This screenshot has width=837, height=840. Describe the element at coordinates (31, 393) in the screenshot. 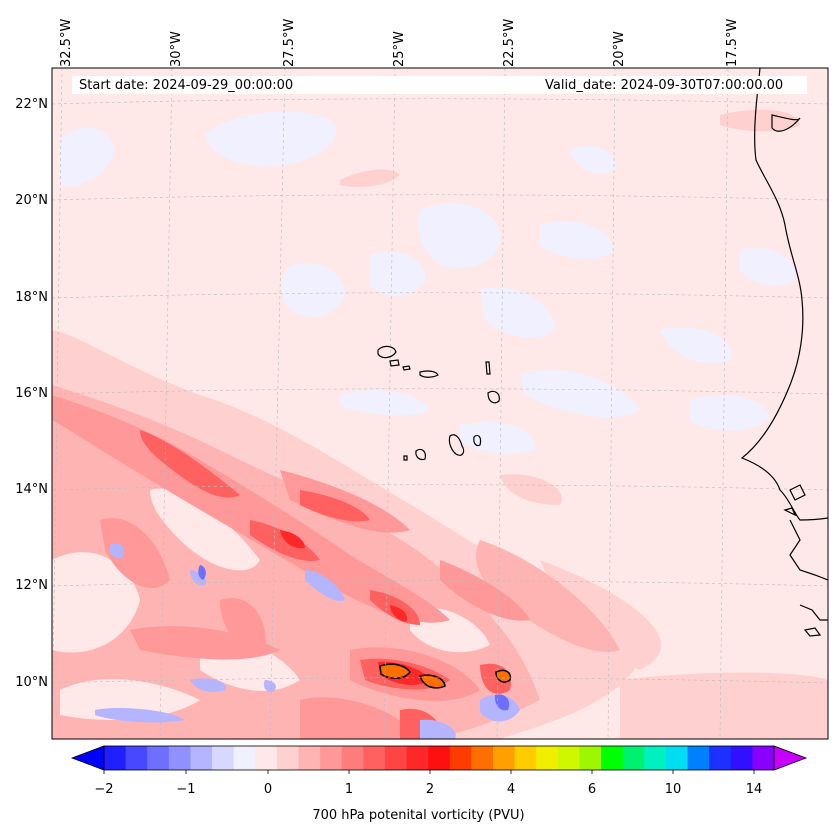

I see `latitude-label: 16°N` at that location.